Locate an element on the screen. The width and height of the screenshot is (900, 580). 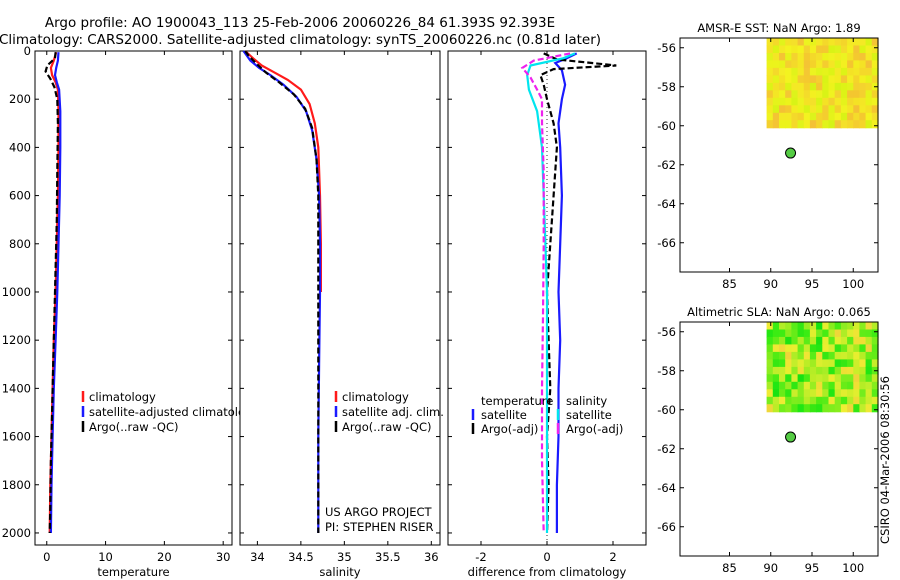
sst_map-lat-tick-label: -62 is located at coordinates (666, 165).